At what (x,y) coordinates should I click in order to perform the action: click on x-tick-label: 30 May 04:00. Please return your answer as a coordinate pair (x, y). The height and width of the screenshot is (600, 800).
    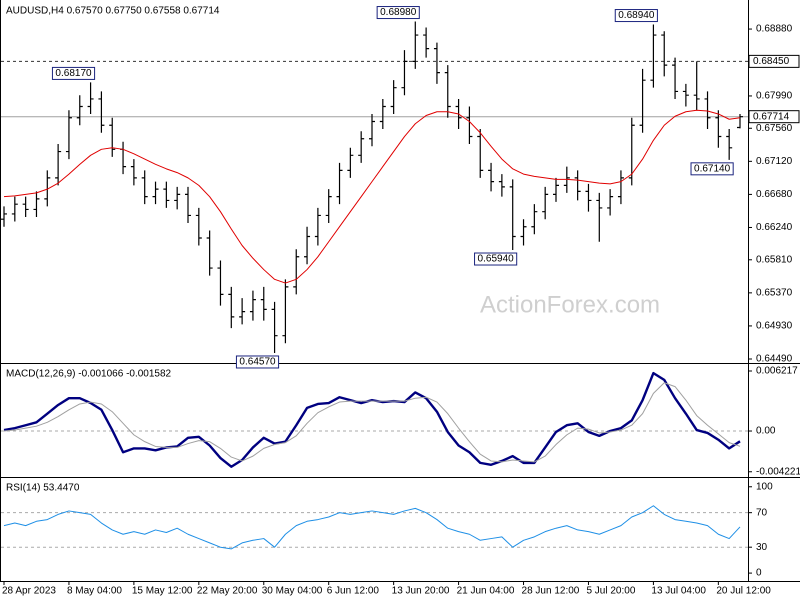
    Looking at the image, I should click on (292, 591).